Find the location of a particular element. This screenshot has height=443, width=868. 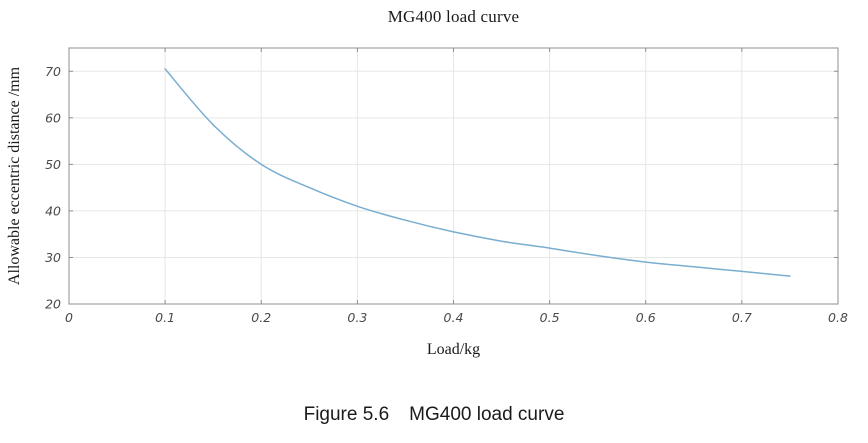

x-tick-label: 0.7 is located at coordinates (742, 317).